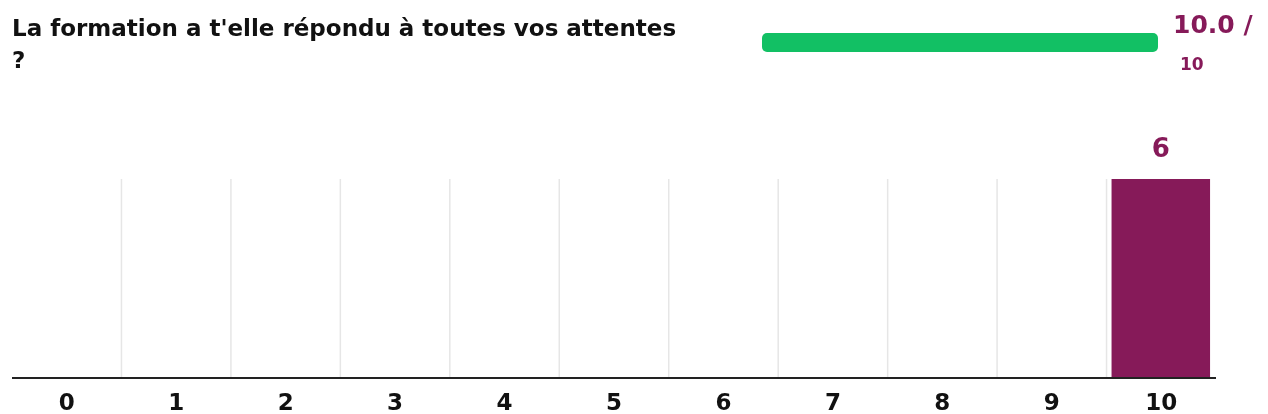  Describe the element at coordinates (832, 401) in the screenshot. I see `x-tick-label: 7` at that location.